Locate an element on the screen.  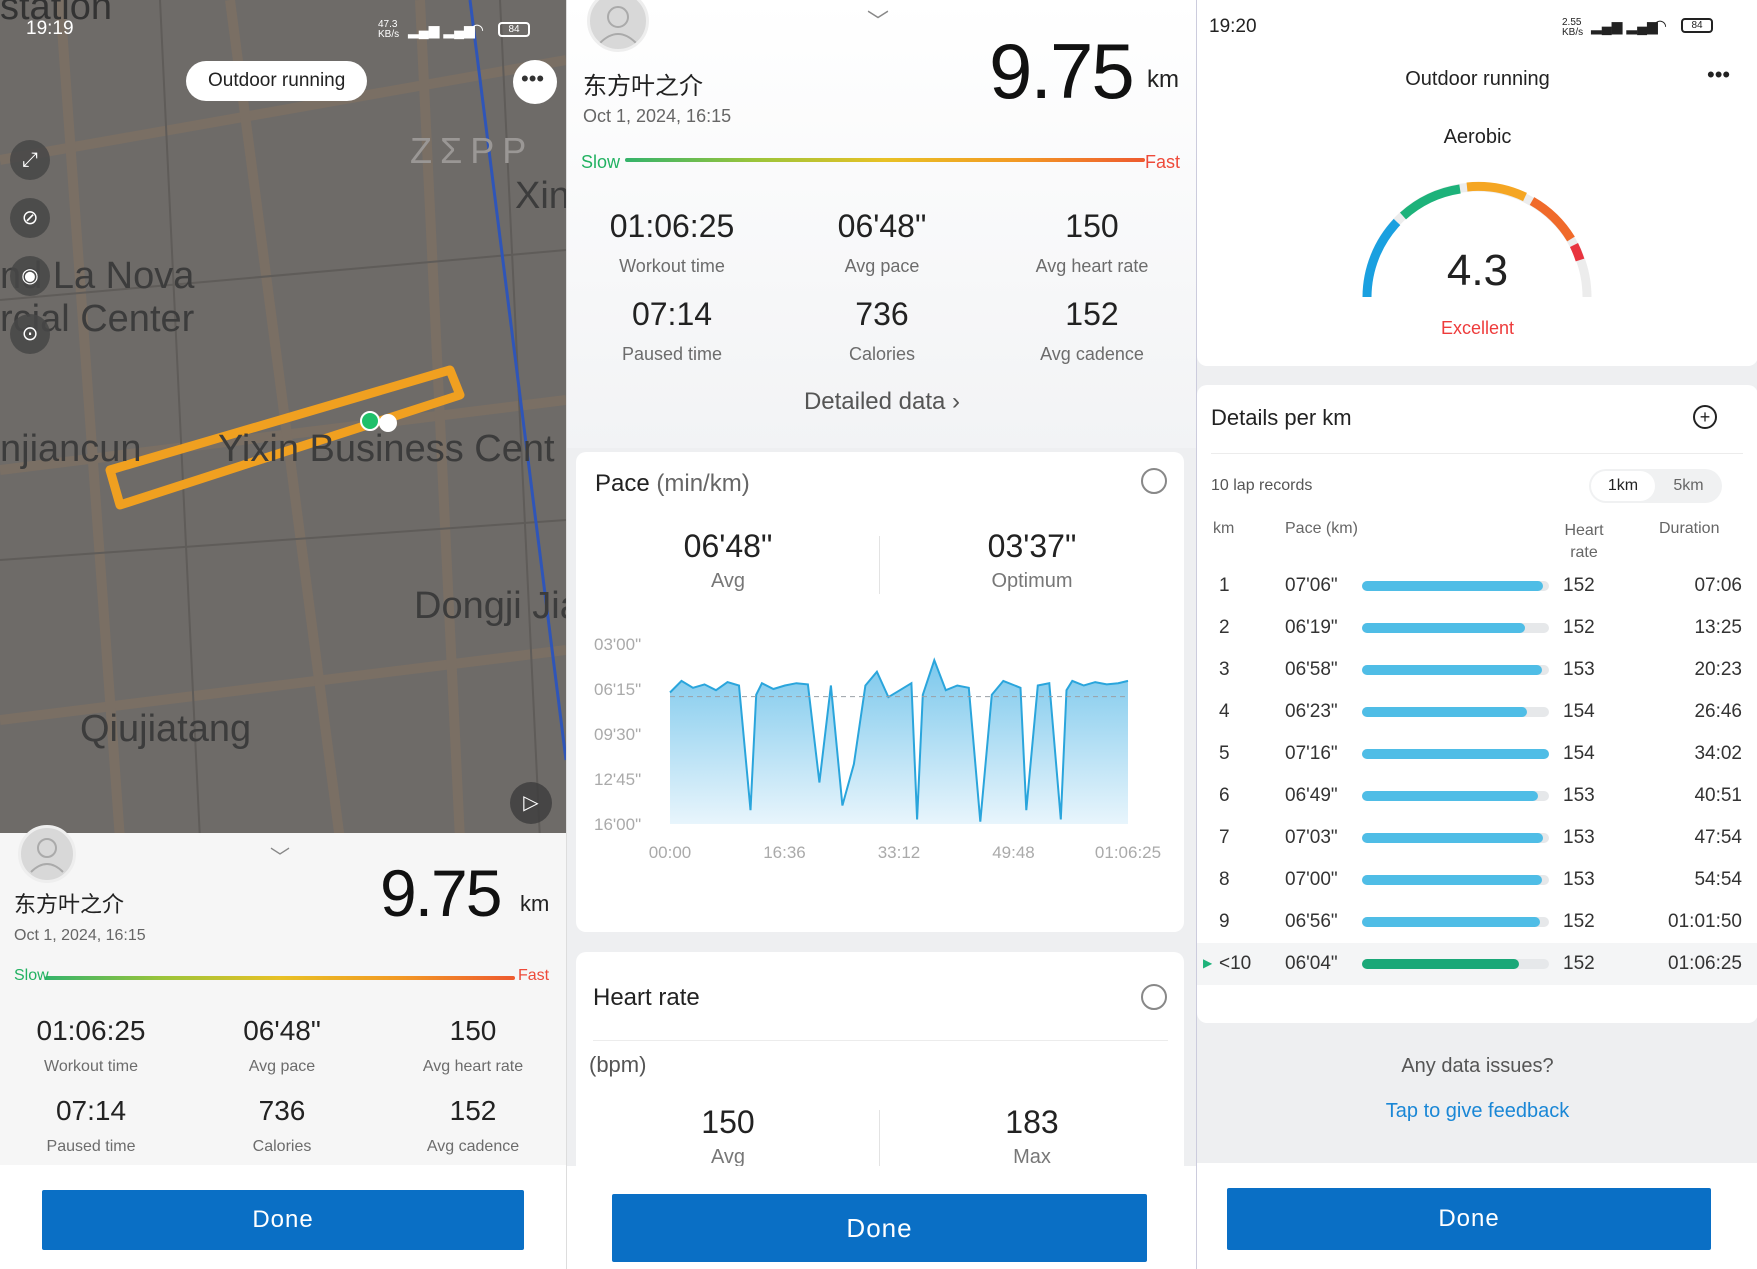
feedback-question: Any data issues? is located at coordinates (1477, 1066).